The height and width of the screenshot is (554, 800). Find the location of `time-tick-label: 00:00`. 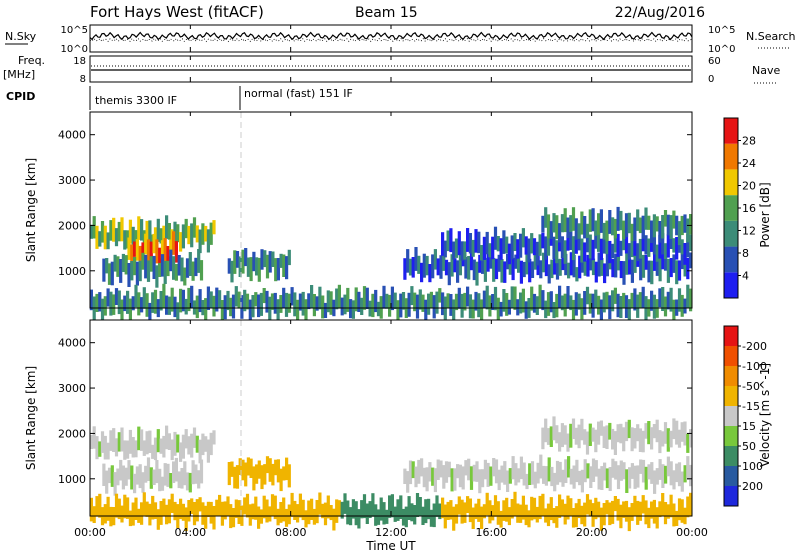

time-tick-label: 00:00 is located at coordinates (692, 532).